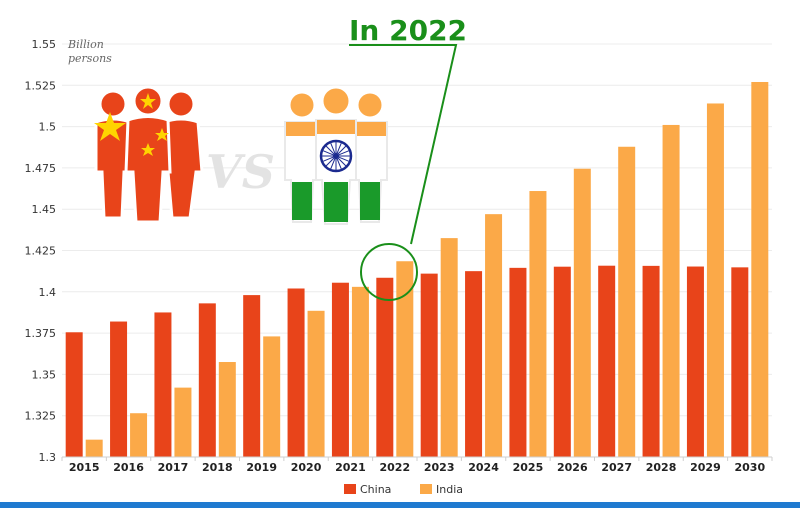 This screenshot has width=800, height=508. What do you see at coordinates (627, 301) in the screenshot?
I see `bar-india-2027` at bounding box center [627, 301].